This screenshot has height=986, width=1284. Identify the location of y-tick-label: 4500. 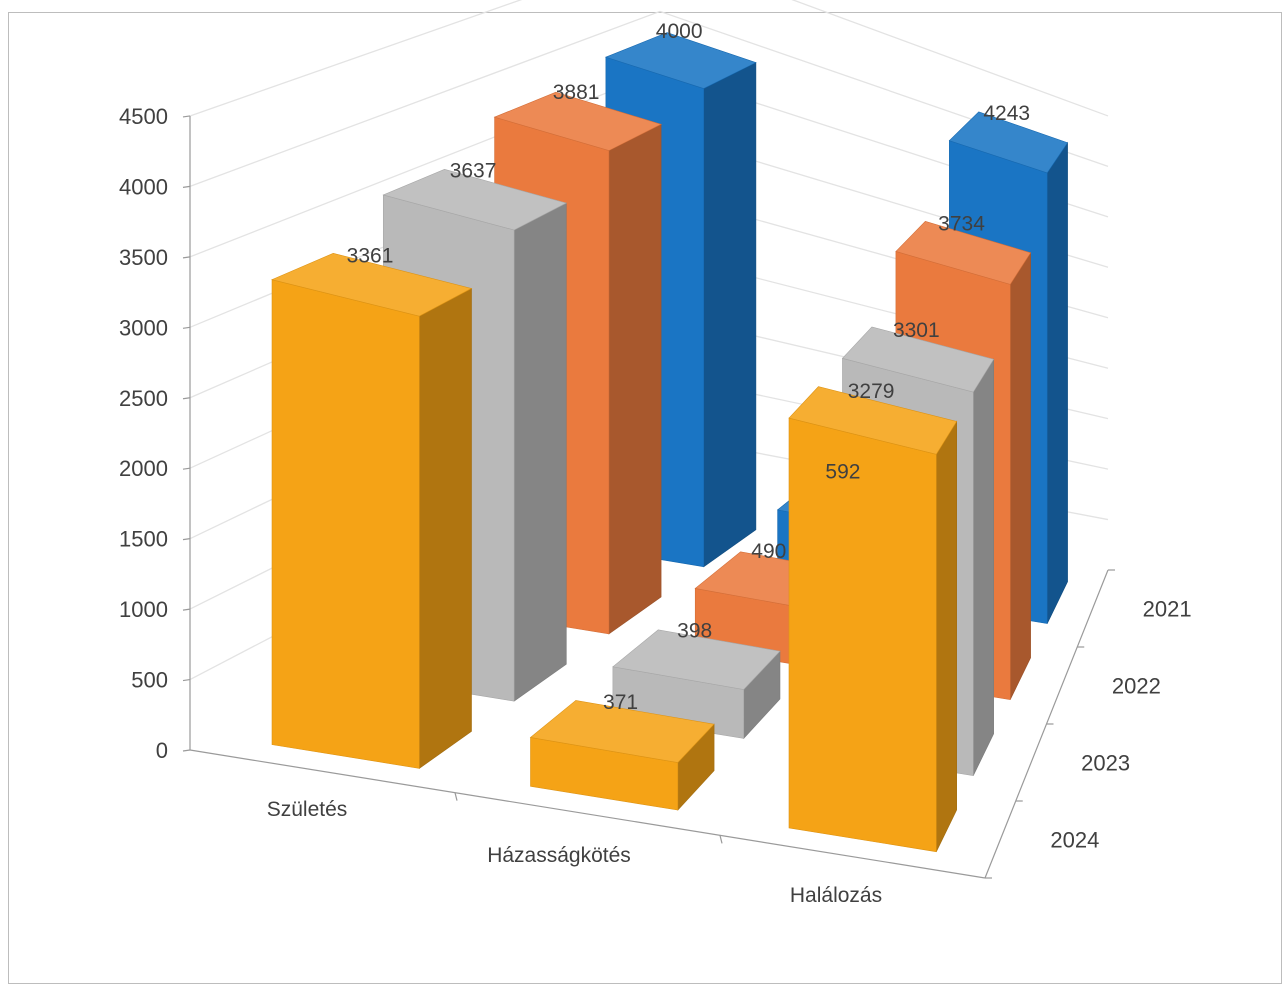
(143, 116).